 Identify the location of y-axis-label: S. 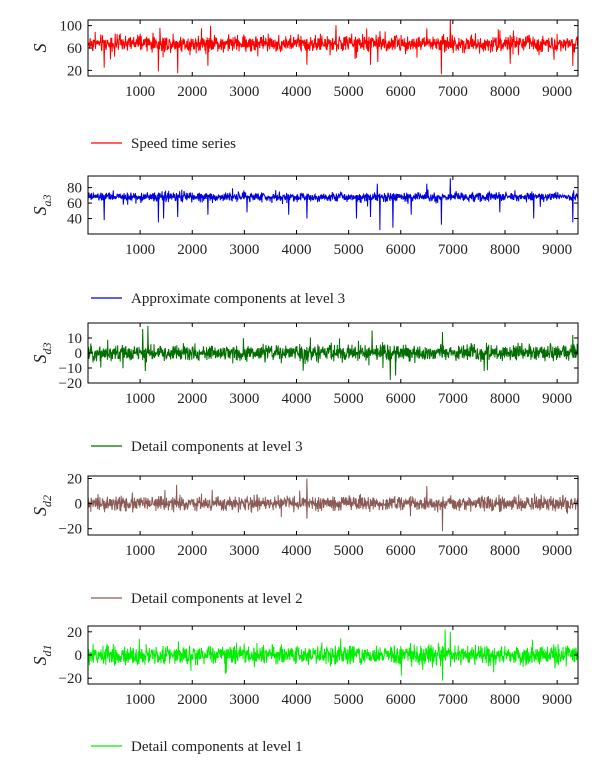
(40, 48).